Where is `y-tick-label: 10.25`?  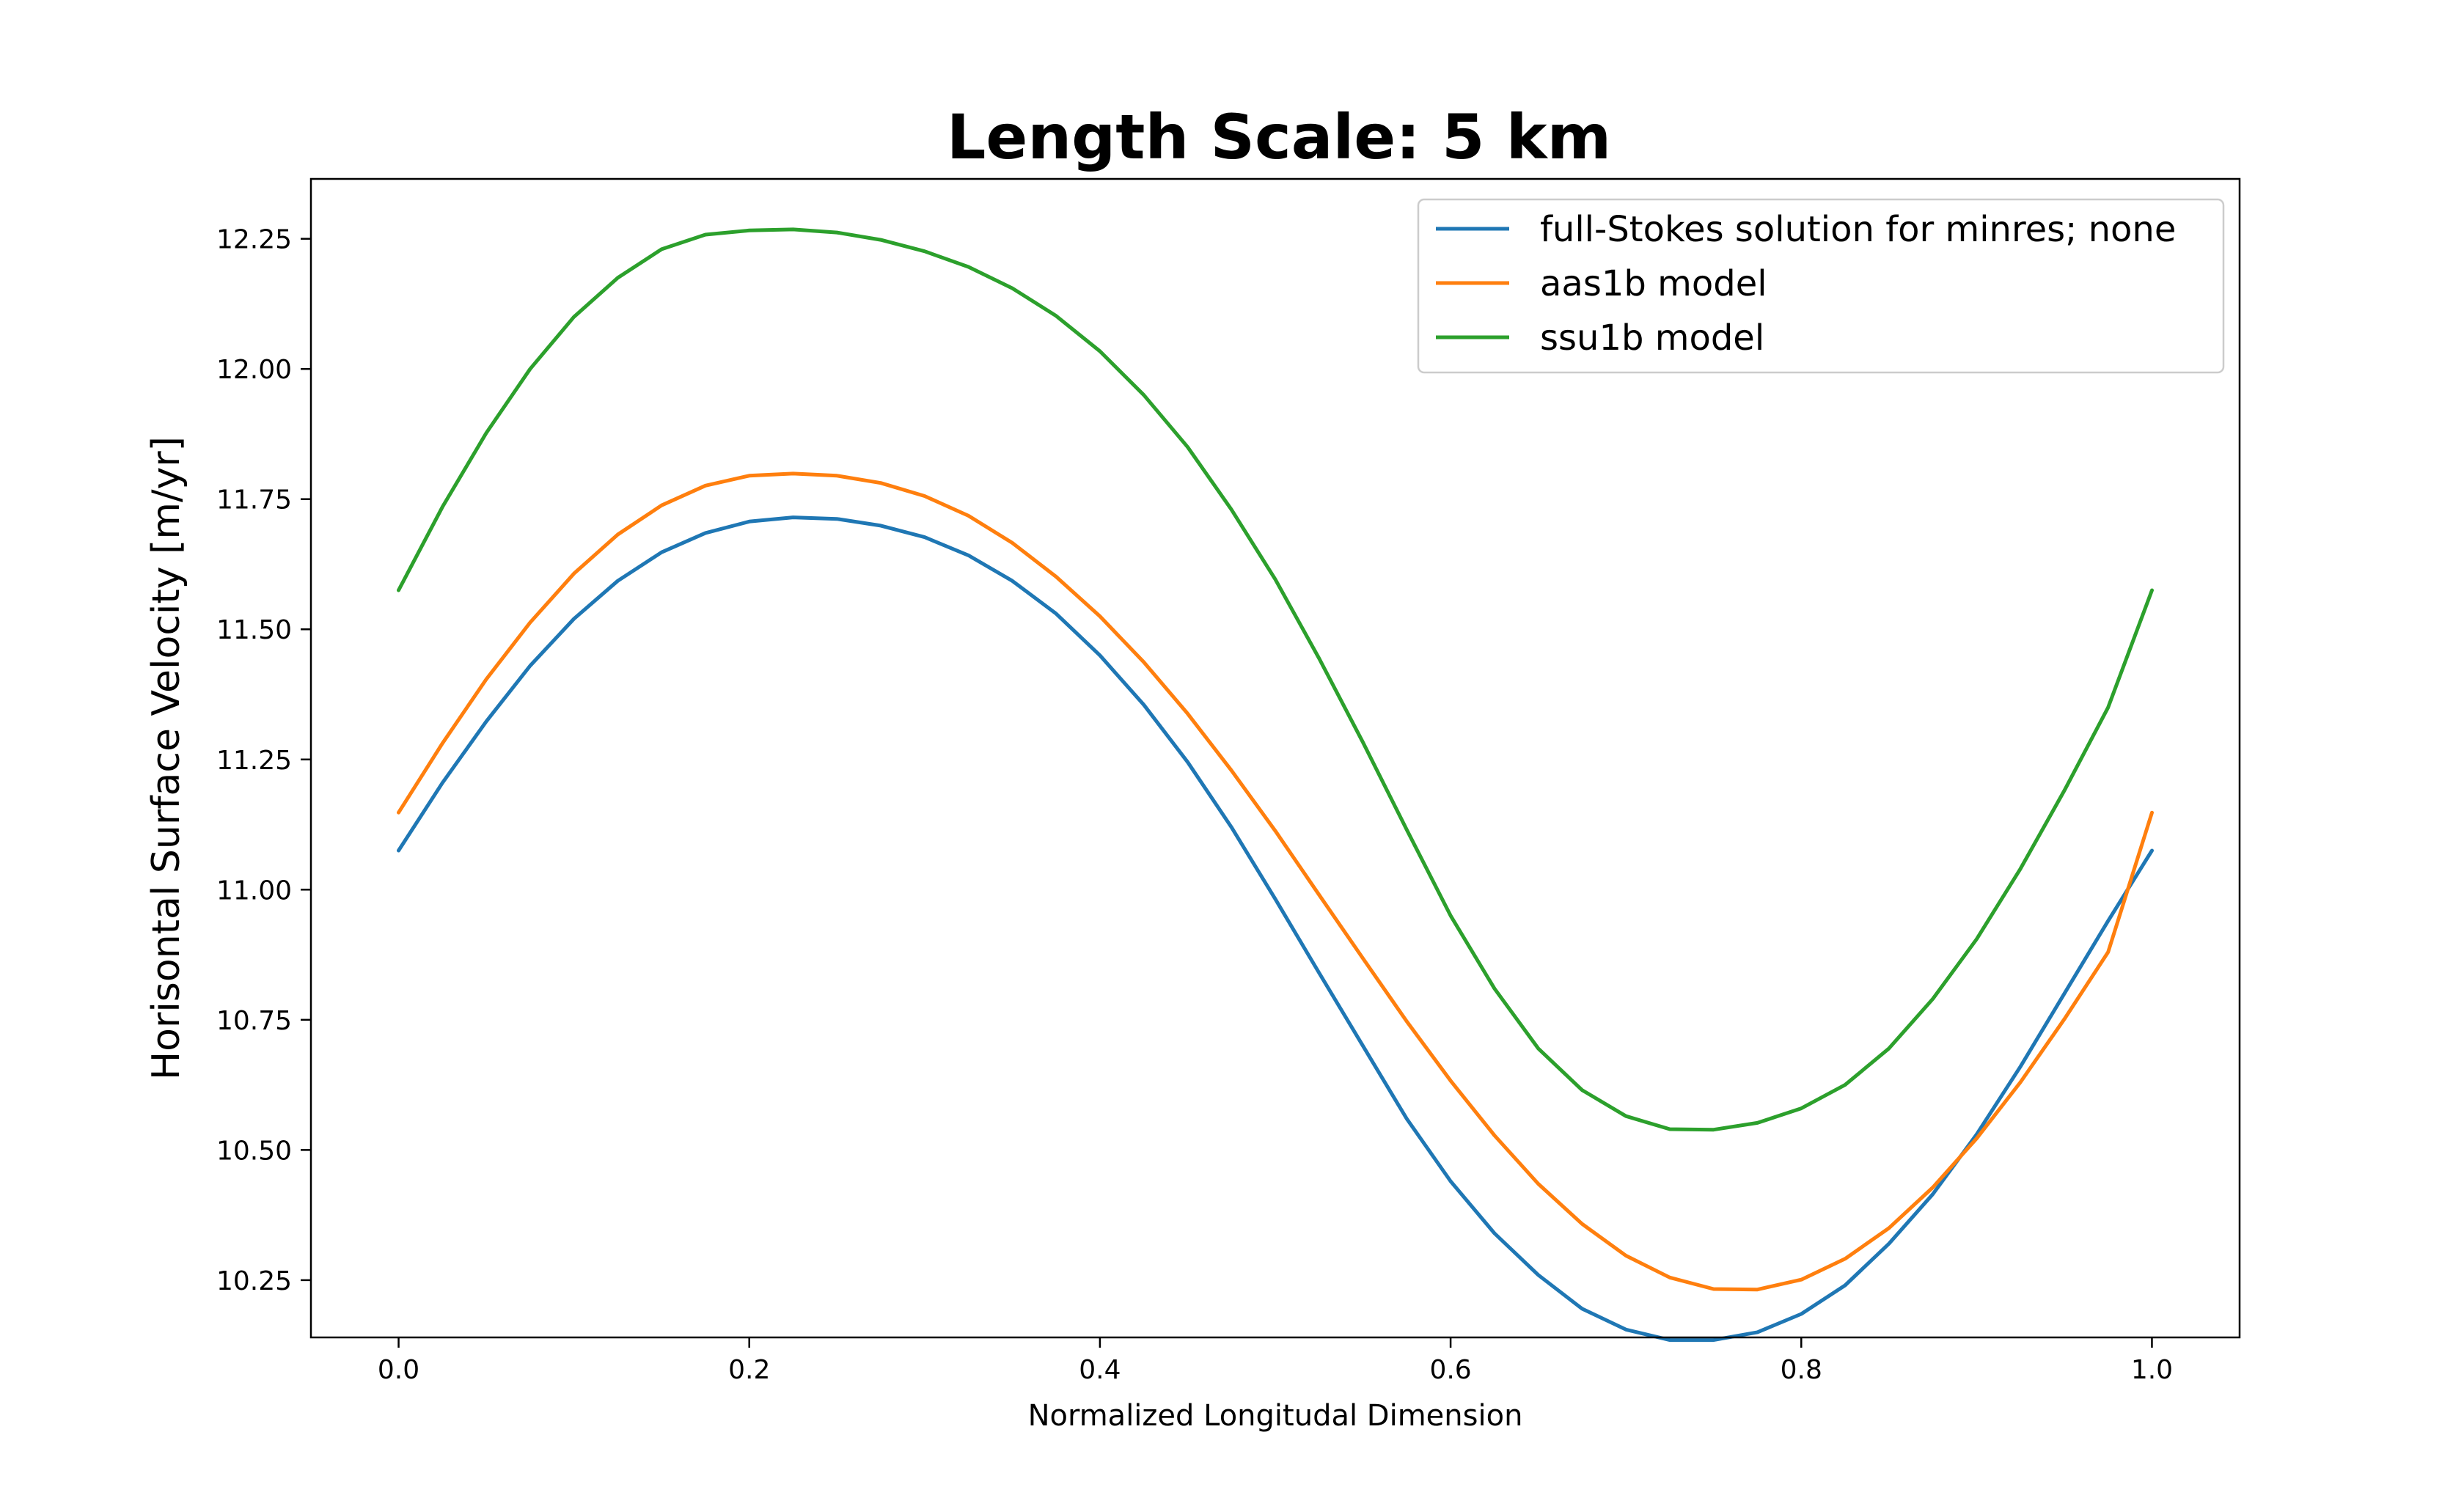
y-tick-label: 10.25 is located at coordinates (254, 1281).